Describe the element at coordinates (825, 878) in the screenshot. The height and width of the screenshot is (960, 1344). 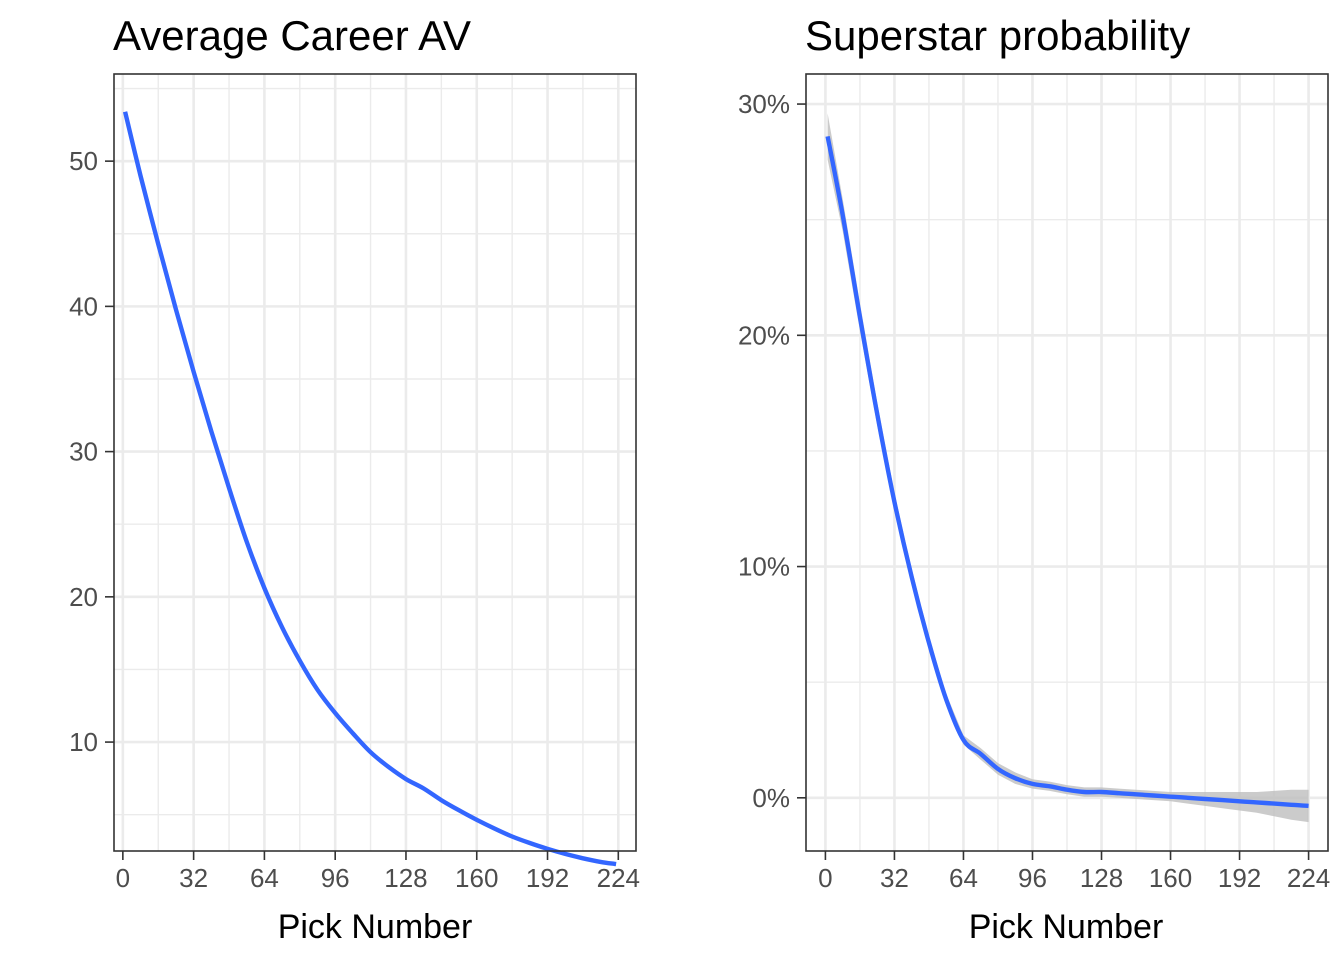
I see `panel-2-x-tick-label: 0` at that location.